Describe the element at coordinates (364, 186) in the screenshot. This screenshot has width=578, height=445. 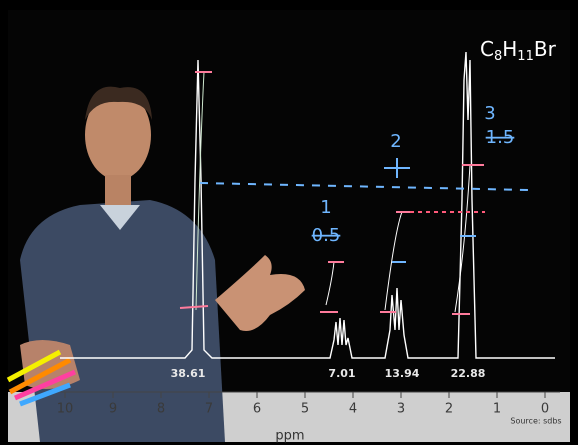
I see `blue-guide` at that location.